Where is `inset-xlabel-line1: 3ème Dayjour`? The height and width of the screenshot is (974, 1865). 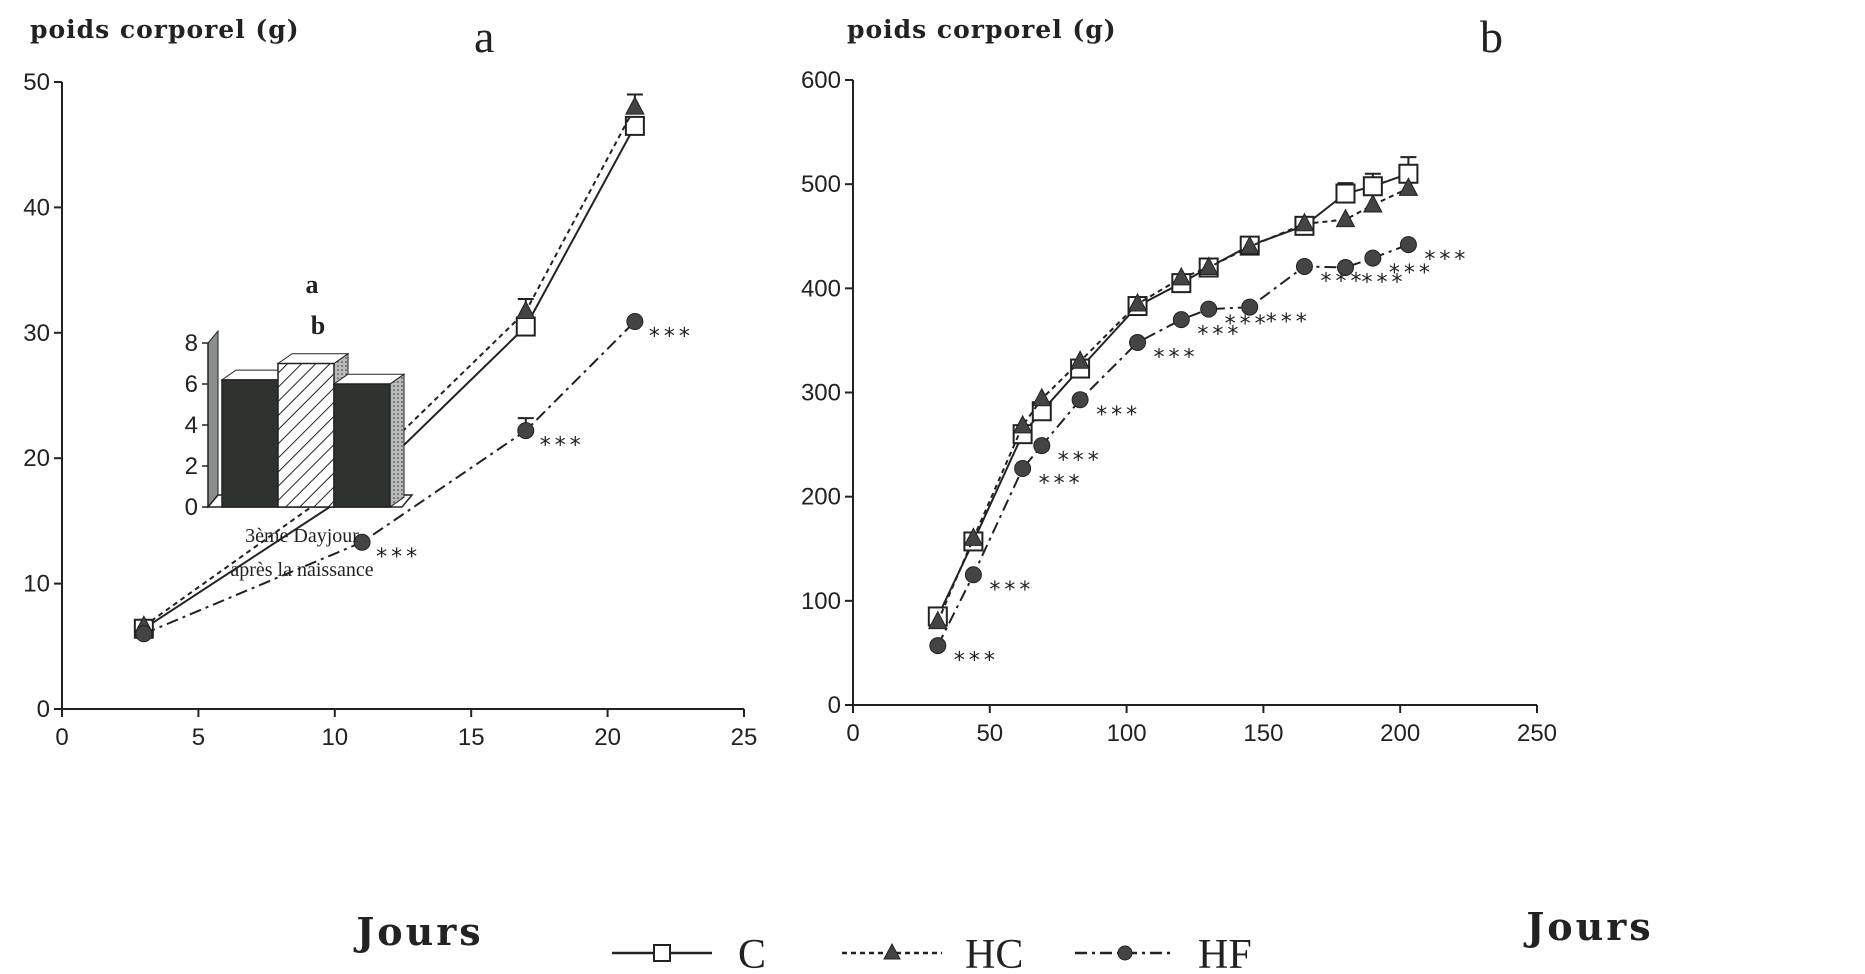
inset-xlabel-line1: 3ème Dayjour is located at coordinates (302, 536).